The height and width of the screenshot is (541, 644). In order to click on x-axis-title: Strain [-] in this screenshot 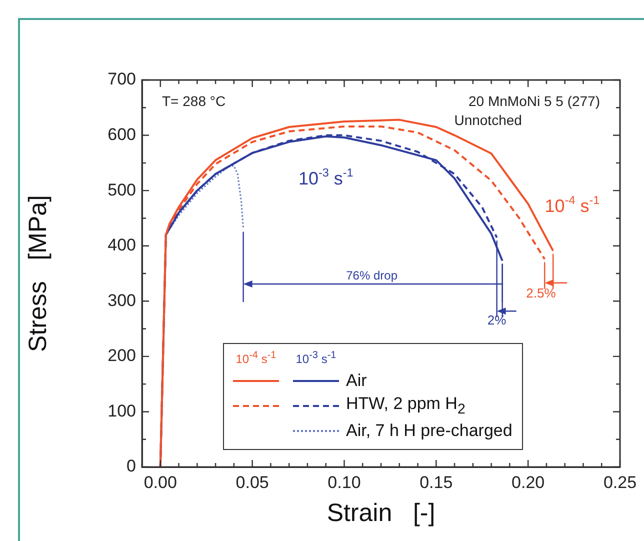, I will do `click(381, 512)`.